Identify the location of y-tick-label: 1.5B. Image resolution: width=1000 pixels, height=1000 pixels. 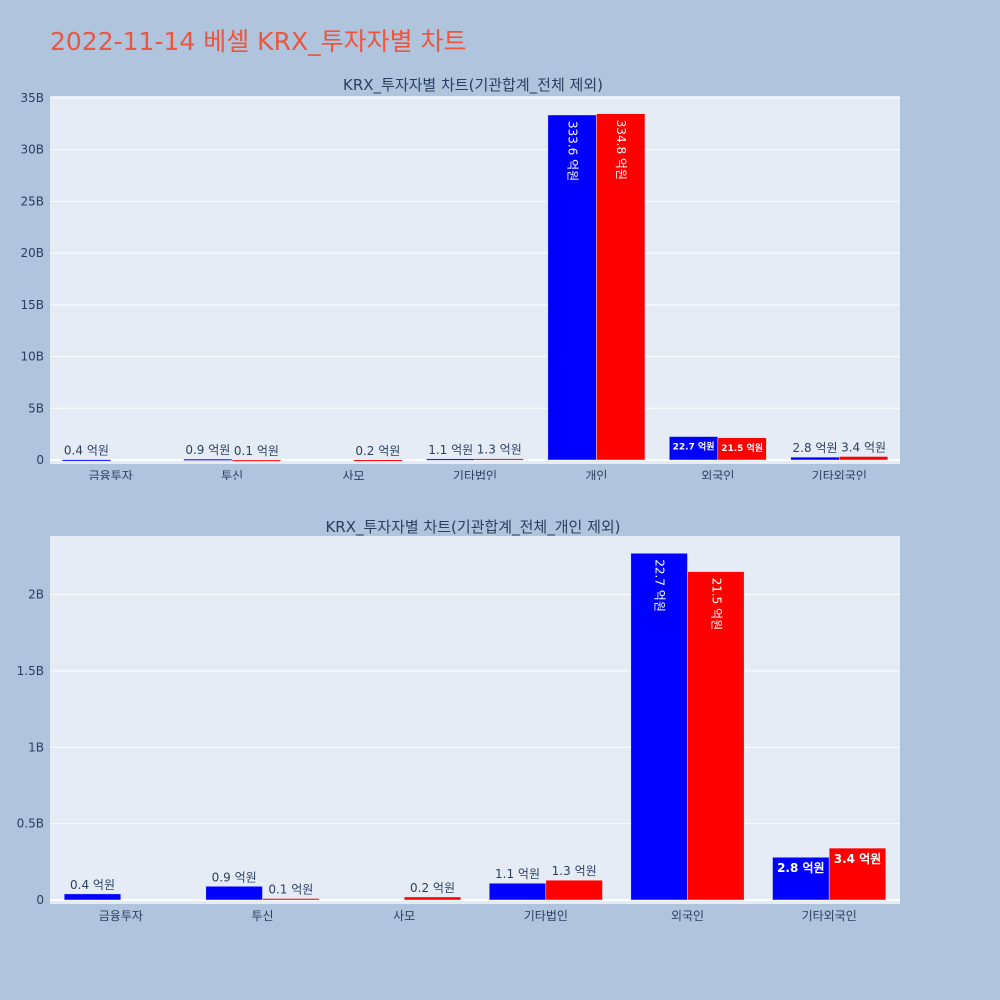
(30, 671).